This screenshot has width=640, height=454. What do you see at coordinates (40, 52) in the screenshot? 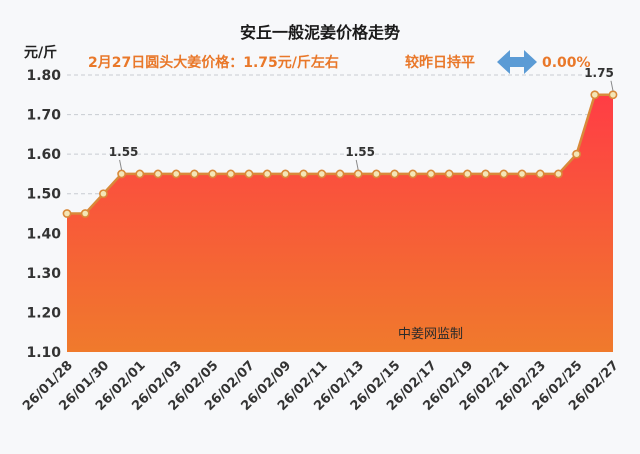
I see `y-axis-unit: 元/斤` at bounding box center [40, 52].